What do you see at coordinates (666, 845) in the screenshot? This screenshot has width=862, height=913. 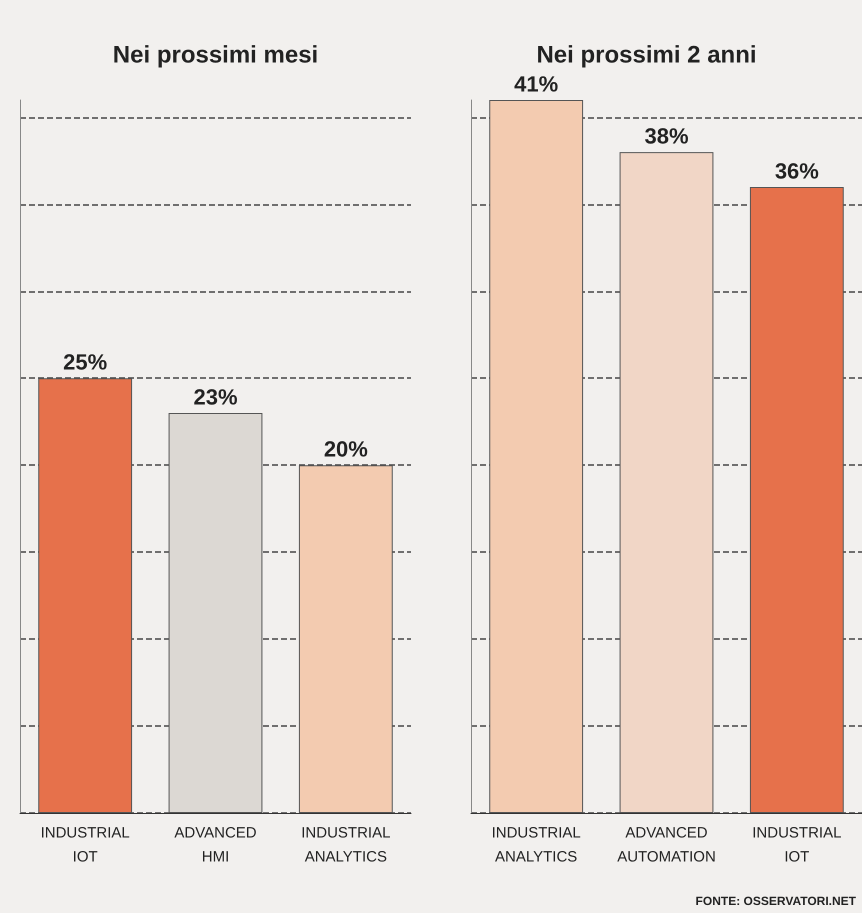 I see `x-tick-label: ADVANCED AUTOMATION` at bounding box center [666, 845].